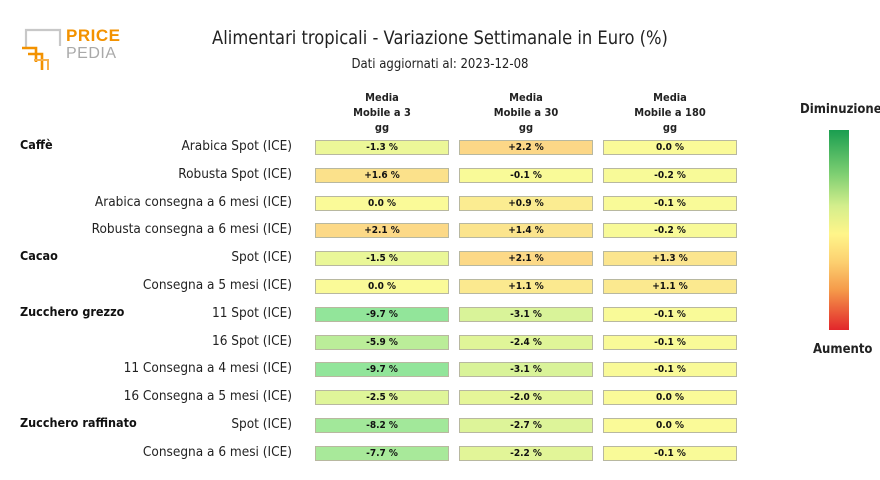 The height and width of the screenshot is (480, 880). What do you see at coordinates (839, 230) in the screenshot?
I see `legend-color-scale` at bounding box center [839, 230].